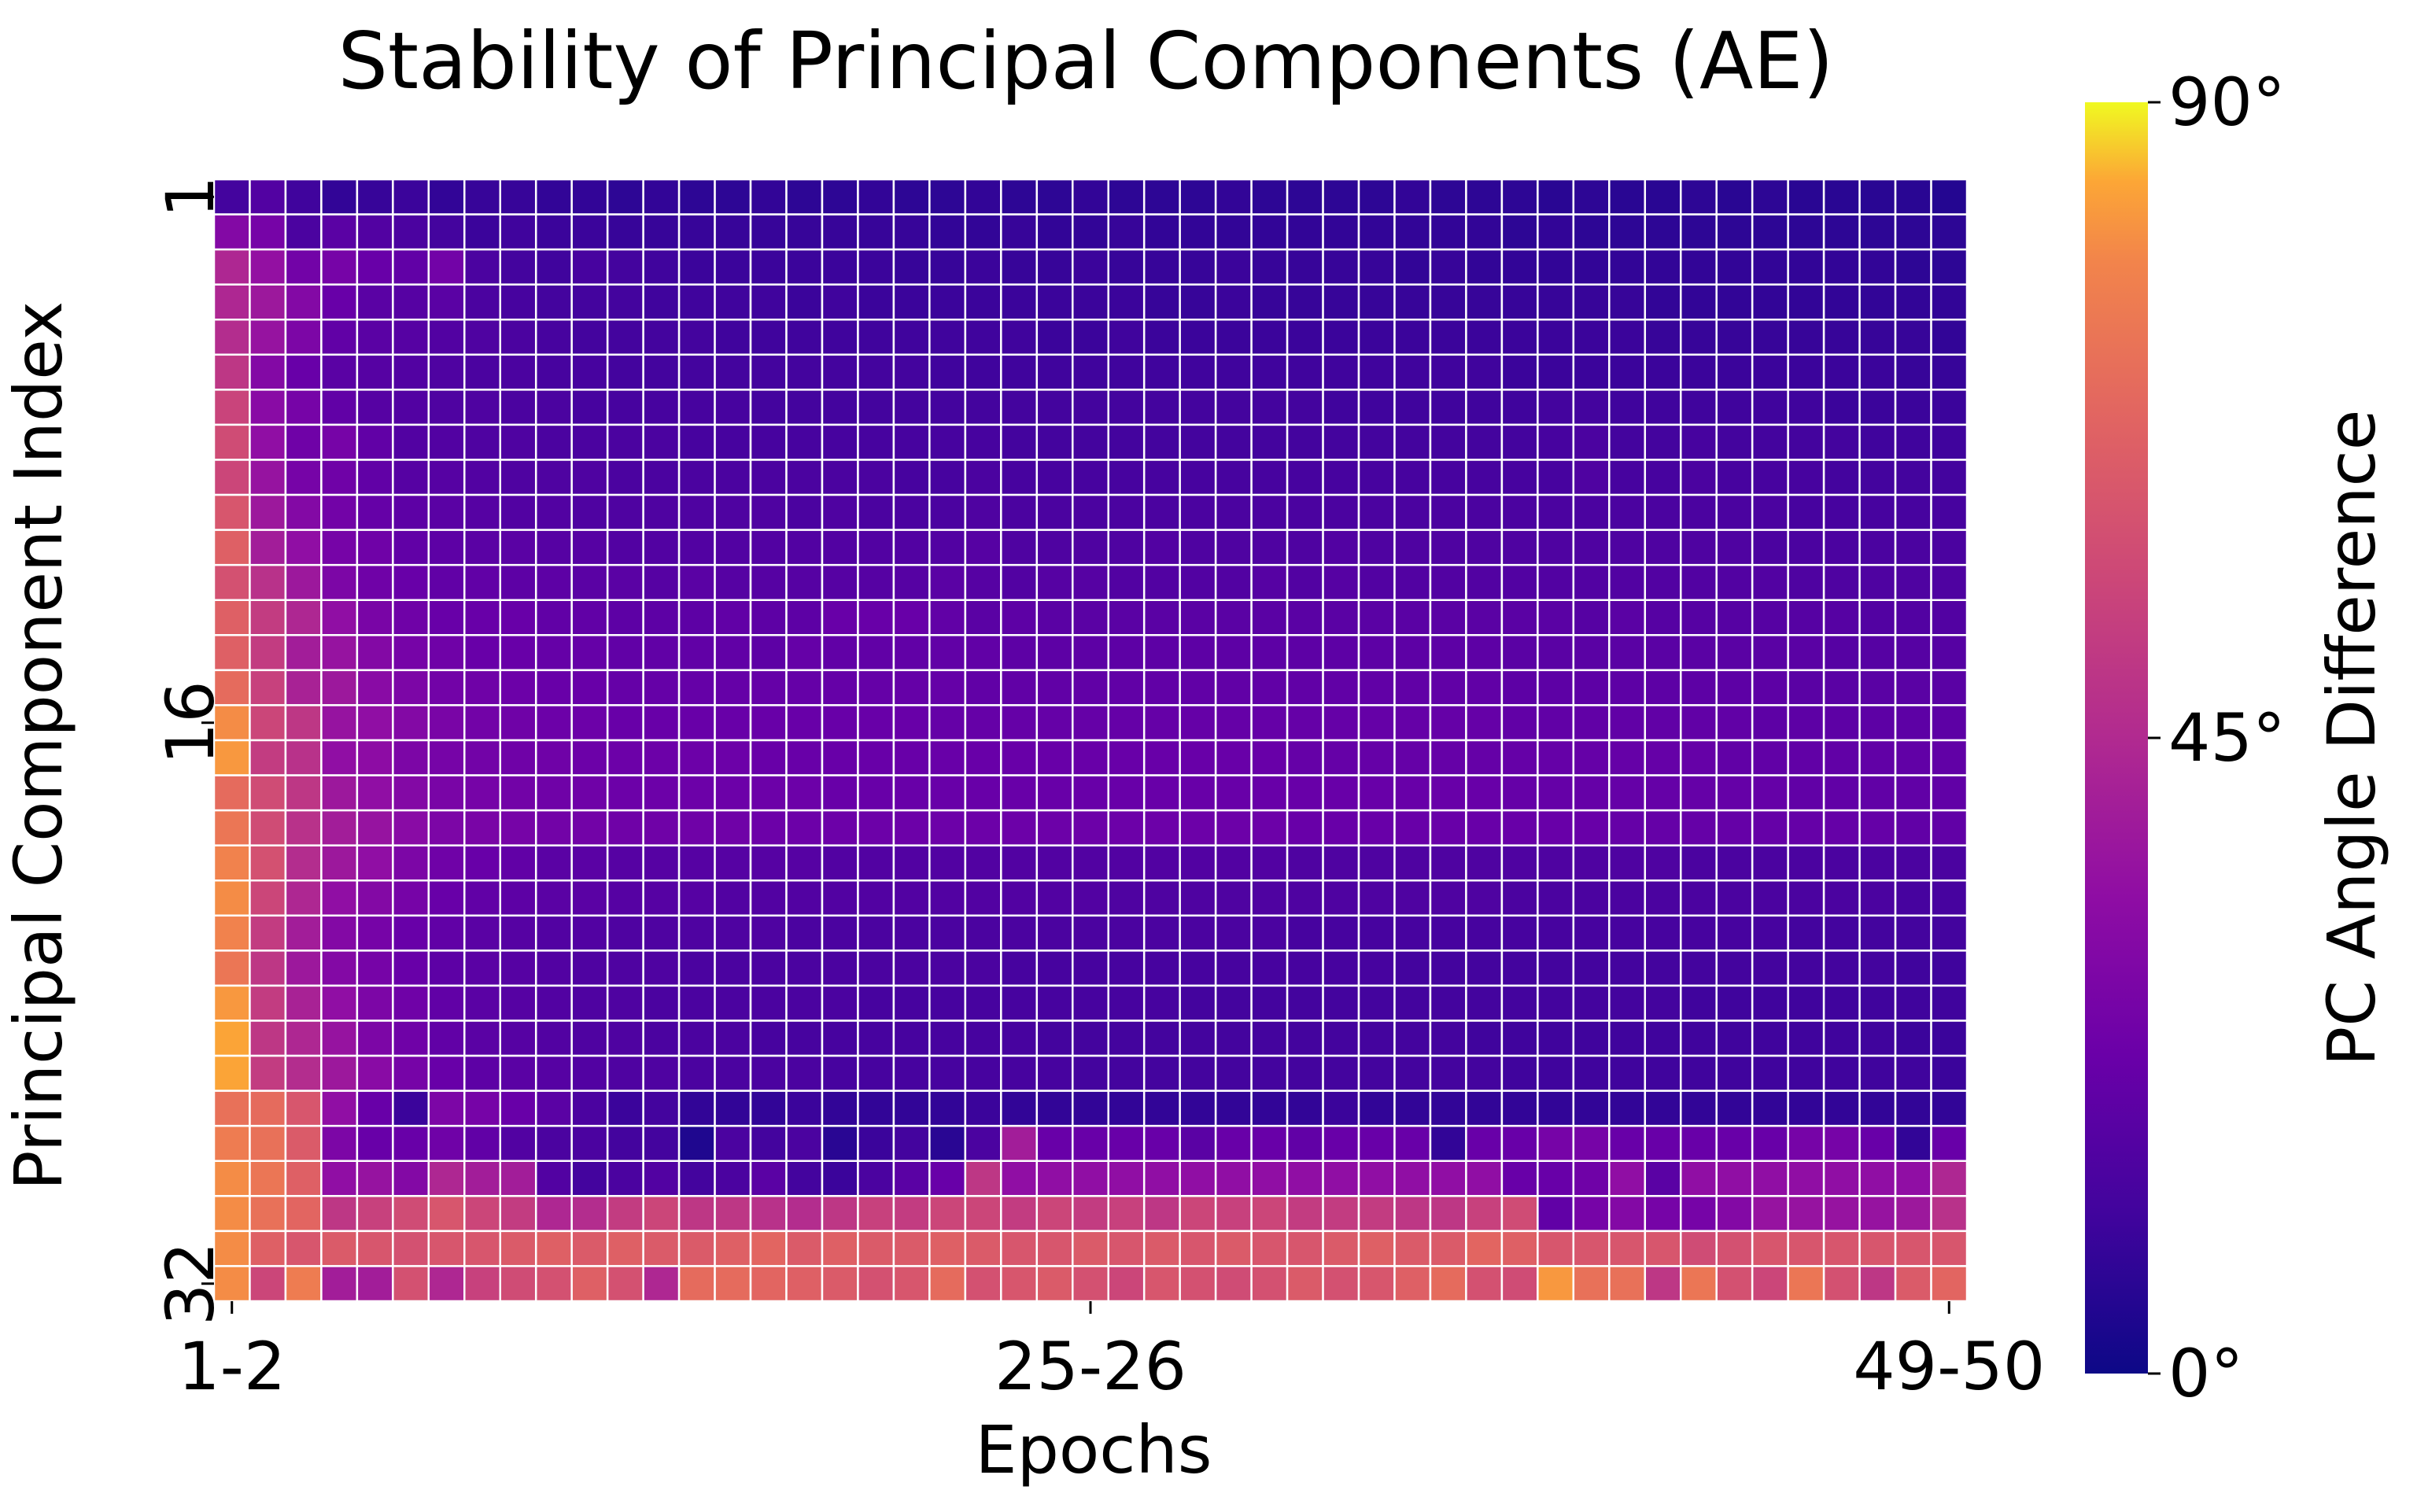 This screenshot has height=1512, width=2417. What do you see at coordinates (190, 722) in the screenshot?
I see `y-tick-label: 16` at bounding box center [190, 722].